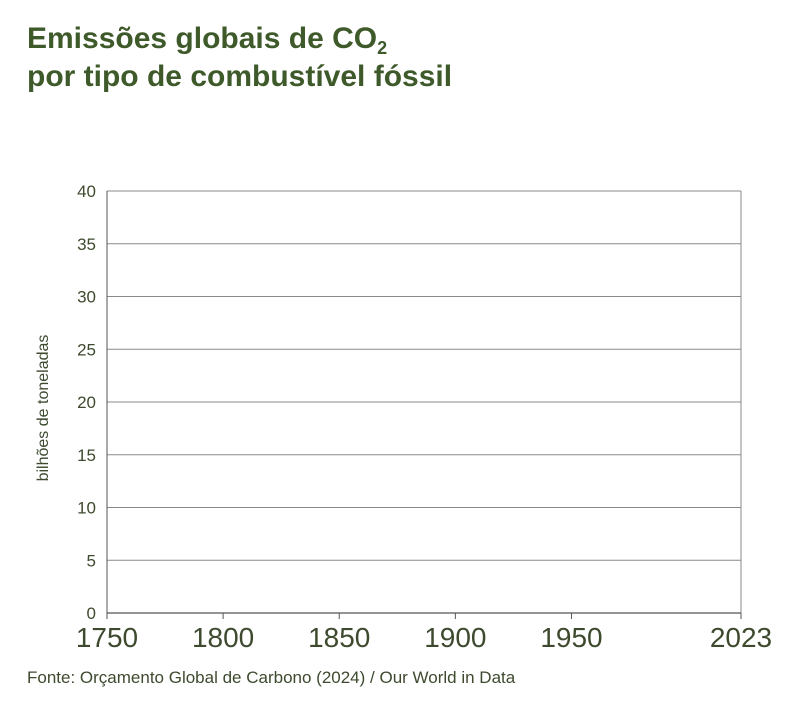  What do you see at coordinates (455, 637) in the screenshot?
I see `x-tick-label-1900: 1900` at bounding box center [455, 637].